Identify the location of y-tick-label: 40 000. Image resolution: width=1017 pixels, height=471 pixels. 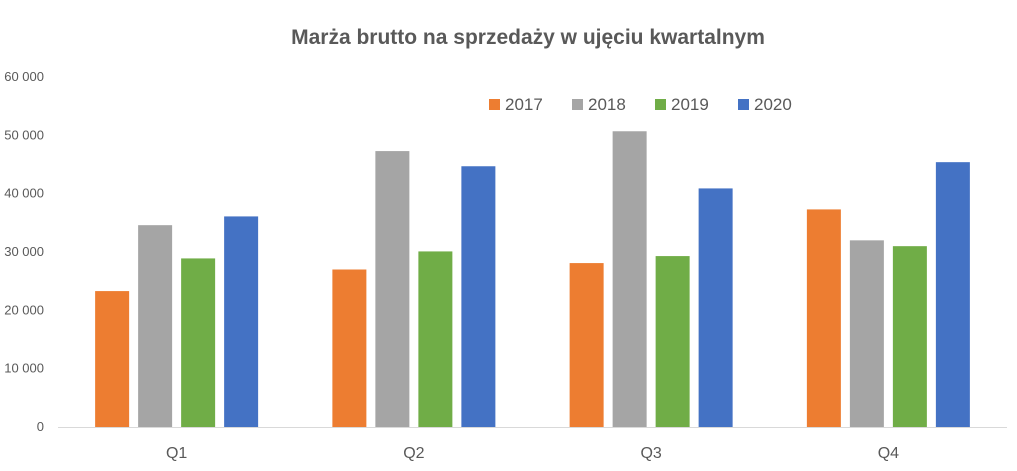
(24, 193).